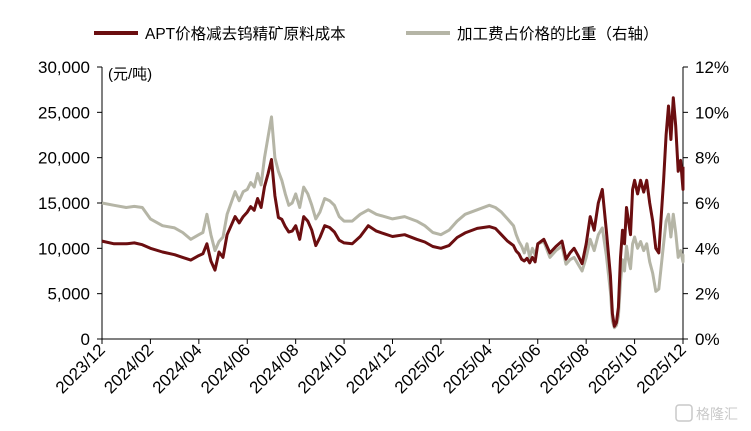  What do you see at coordinates (64, 203) in the screenshot?
I see `left-tick-label: 15,000` at bounding box center [64, 203].